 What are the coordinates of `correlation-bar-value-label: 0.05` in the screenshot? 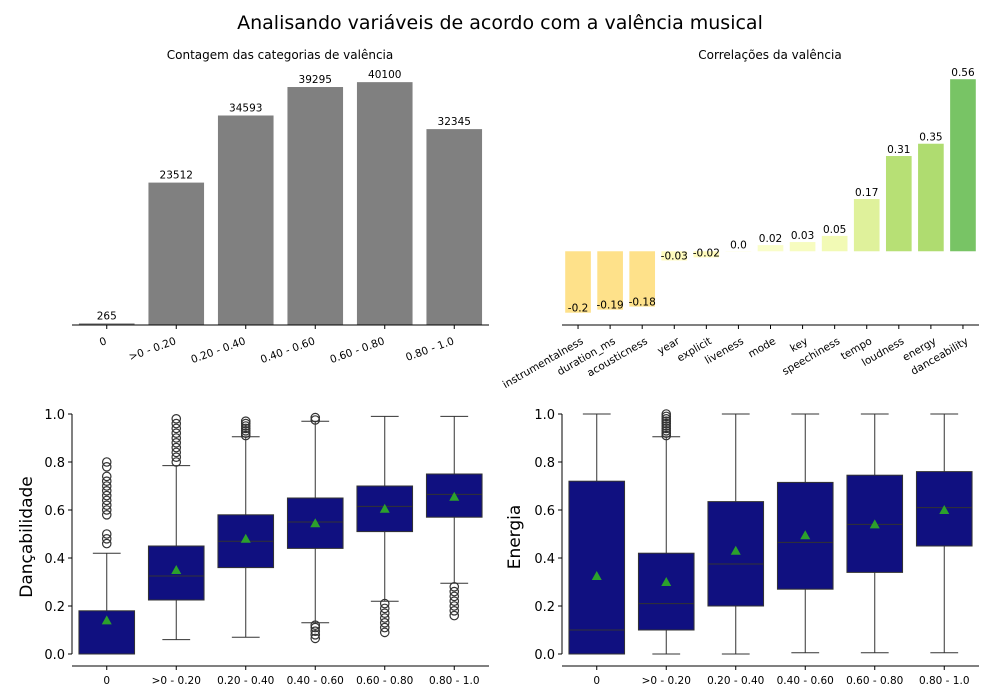 It's located at (834, 230).